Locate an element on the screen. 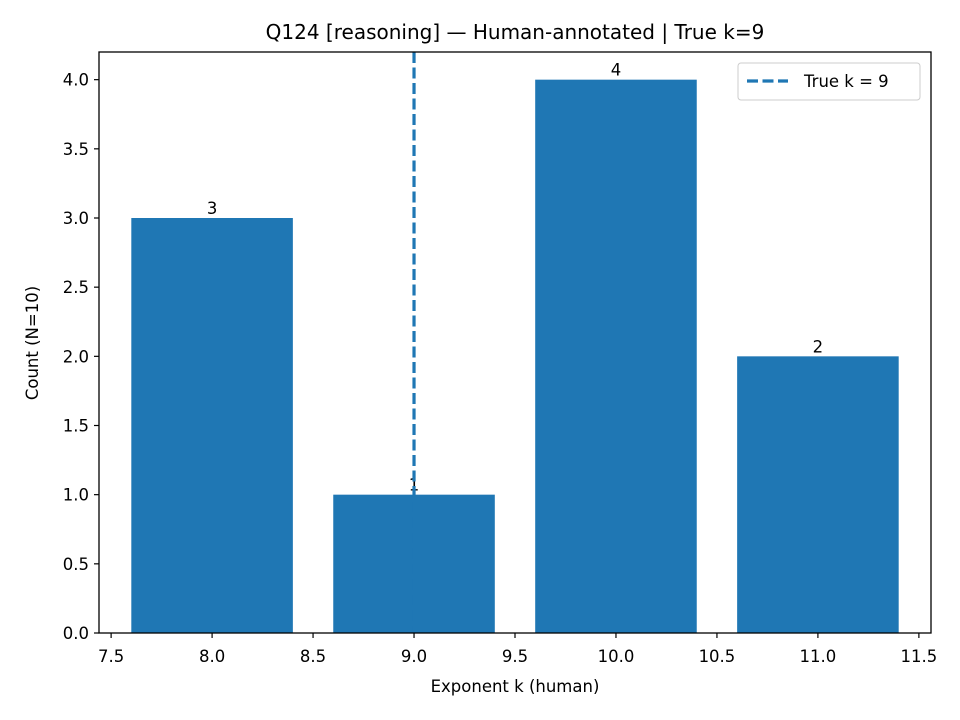  legend-box is located at coordinates (829, 81).